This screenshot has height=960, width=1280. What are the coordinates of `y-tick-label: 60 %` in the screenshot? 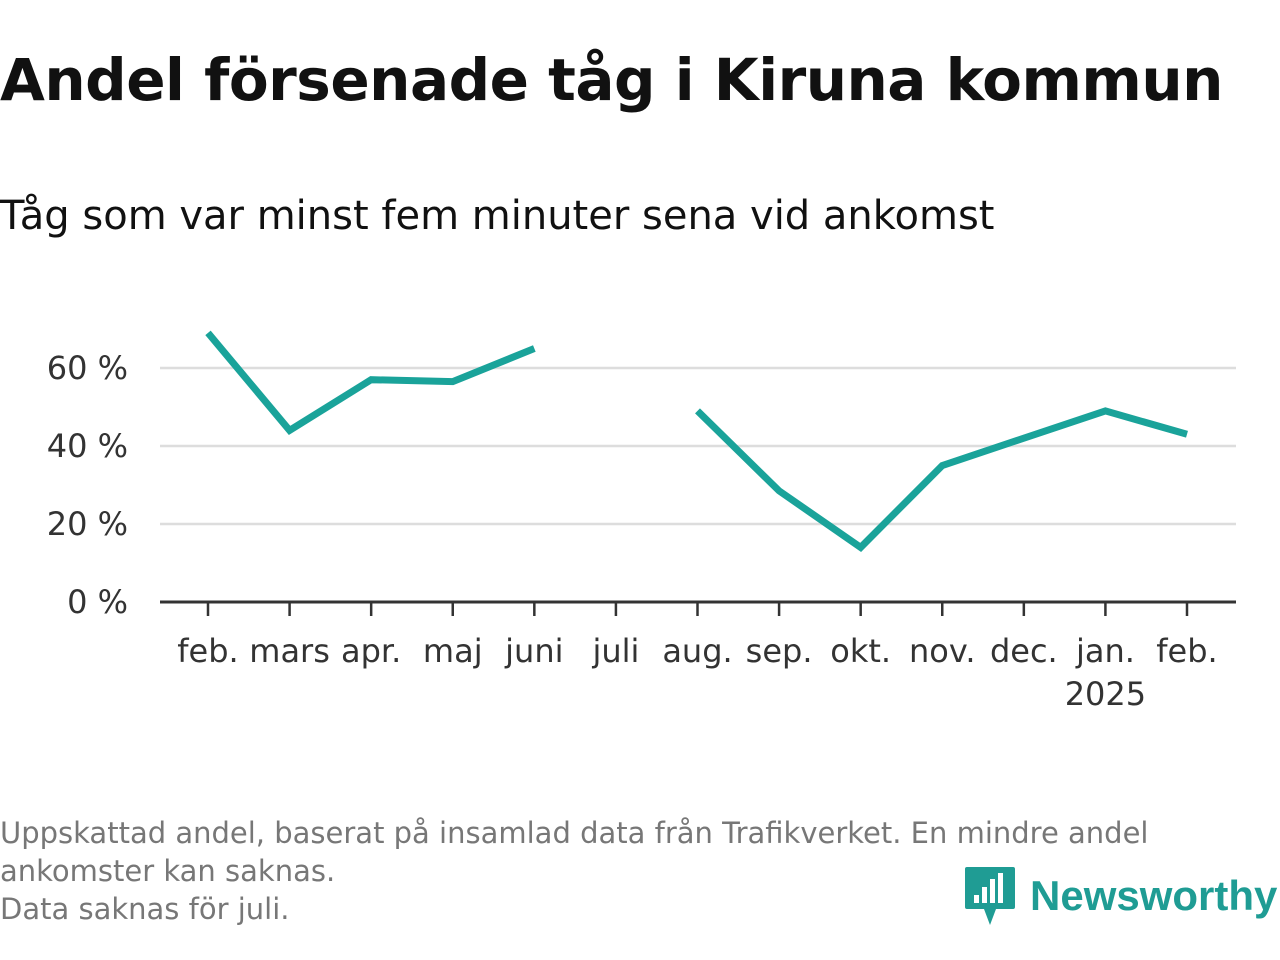 It's located at (87, 368).